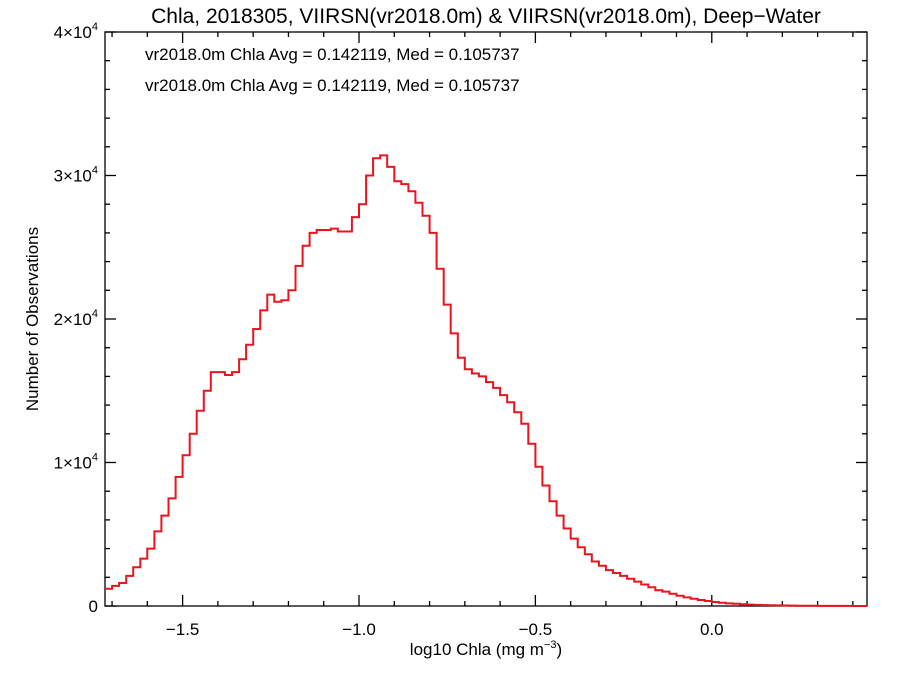  I want to click on x-tick-label: −0.5, so click(536, 629).